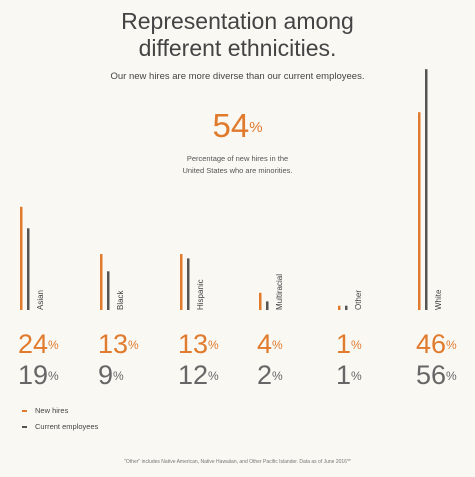 This screenshot has width=475, height=477. I want to click on category-label-multiracial: Multiracial, so click(279, 291).